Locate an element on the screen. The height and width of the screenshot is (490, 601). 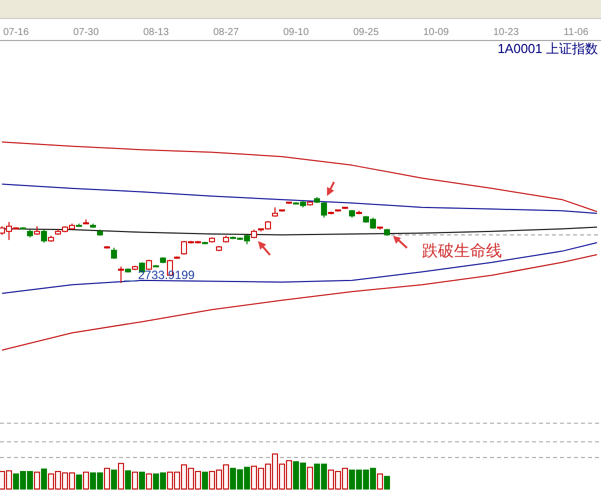
x-tick-label: 07-16 is located at coordinates (16, 32).